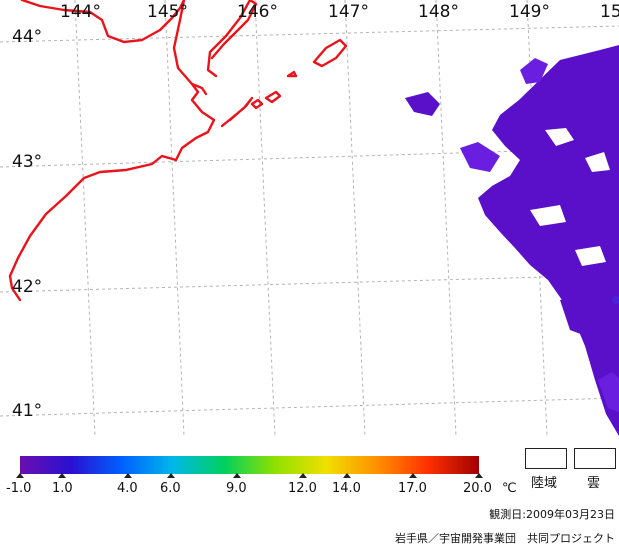 This screenshot has height=546, width=619. What do you see at coordinates (302, 488) in the screenshot?
I see `colorbar-tick-label: 12.0` at bounding box center [302, 488].